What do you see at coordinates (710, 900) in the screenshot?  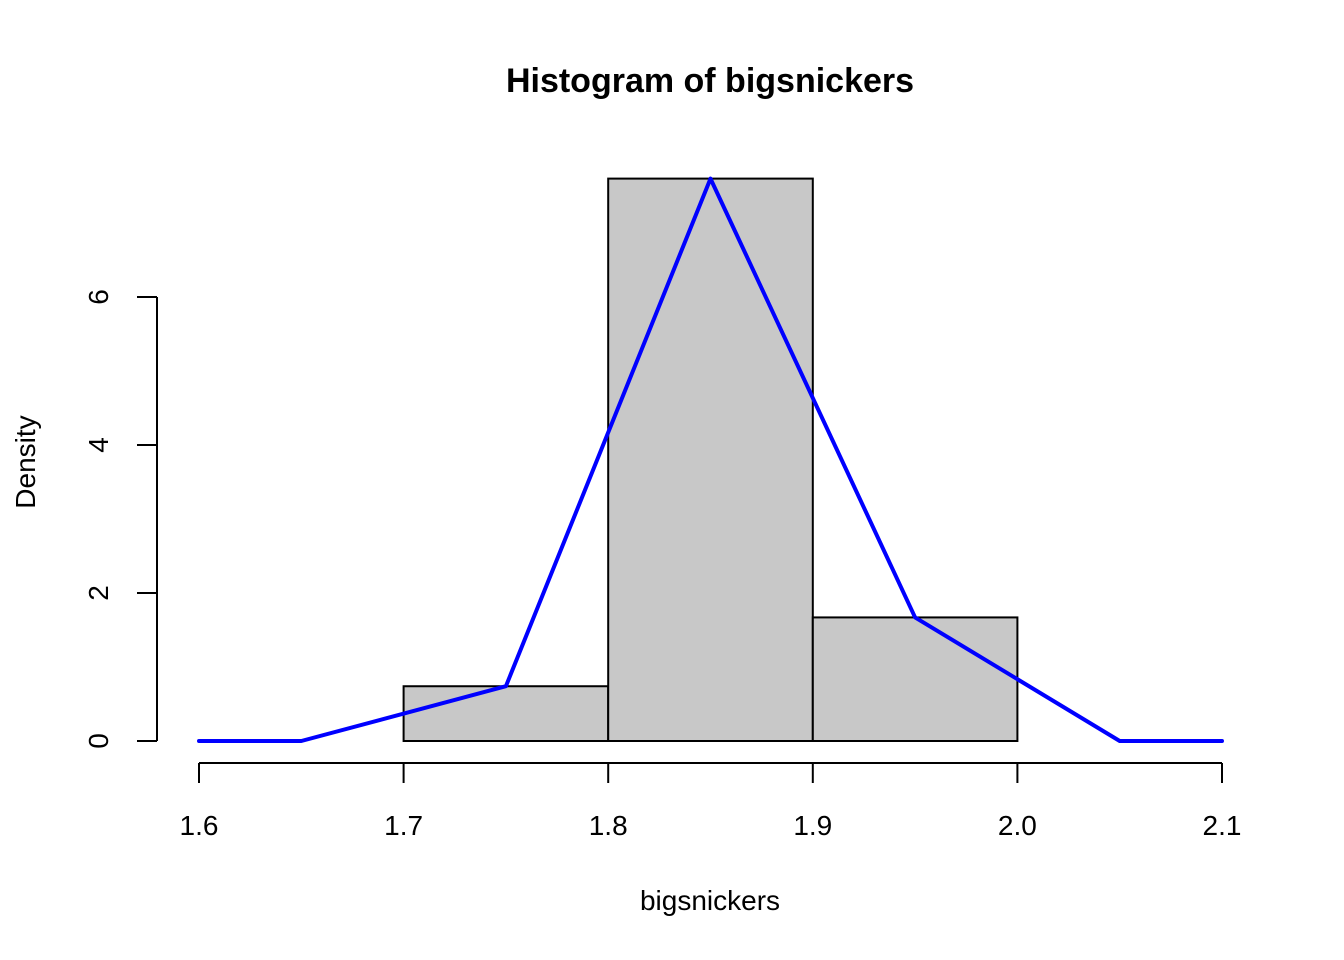 I see `x-axis-label: bigsnickers` at bounding box center [710, 900].